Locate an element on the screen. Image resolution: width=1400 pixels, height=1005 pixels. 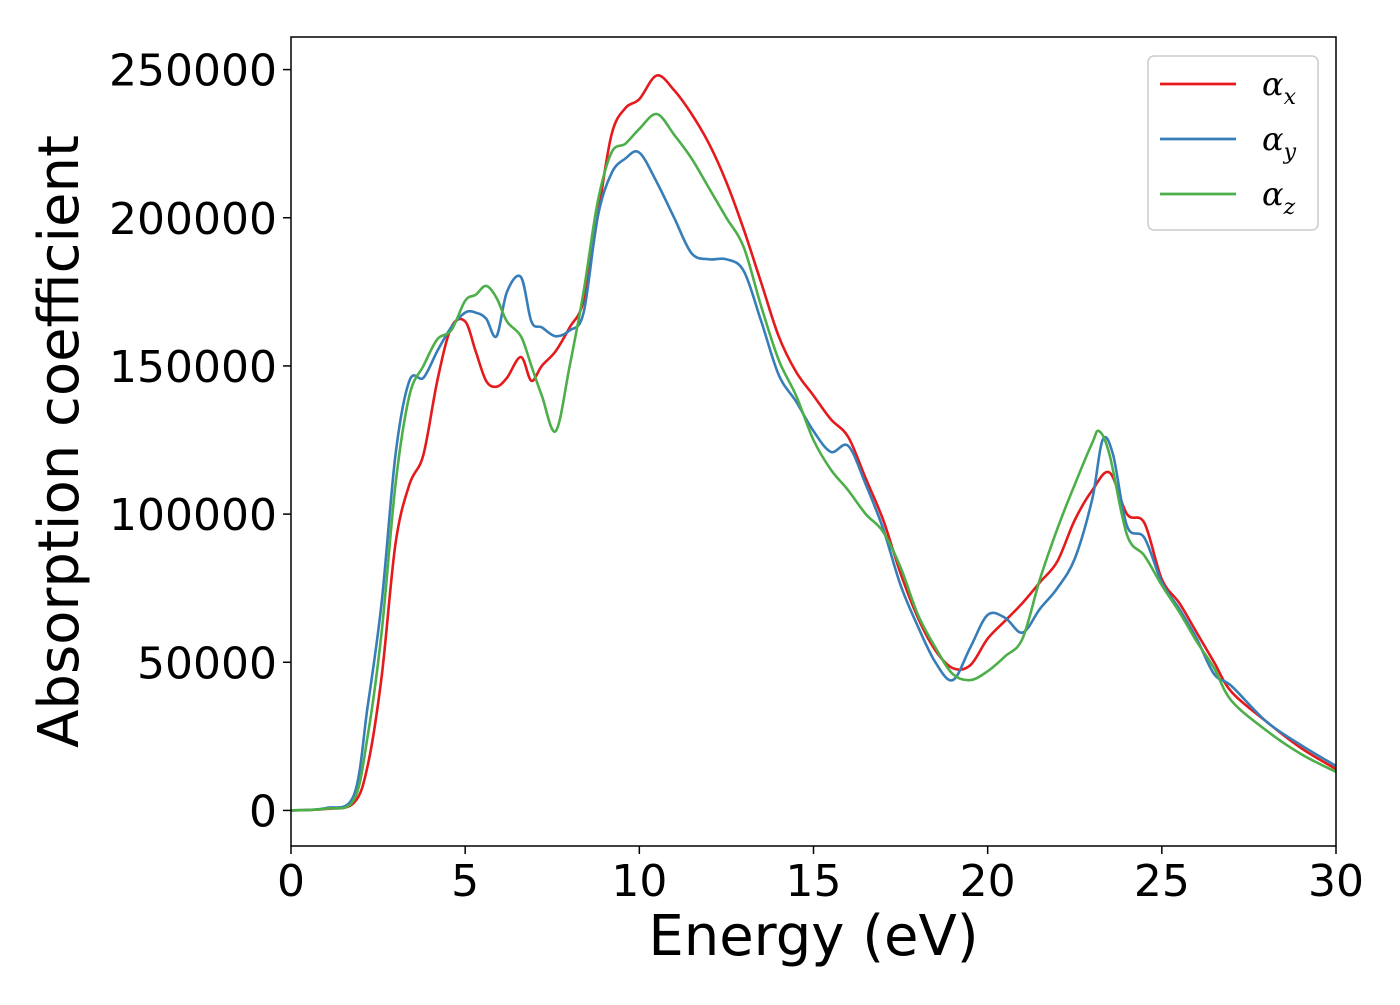
y-tick-label: 200000 is located at coordinates (193, 219).